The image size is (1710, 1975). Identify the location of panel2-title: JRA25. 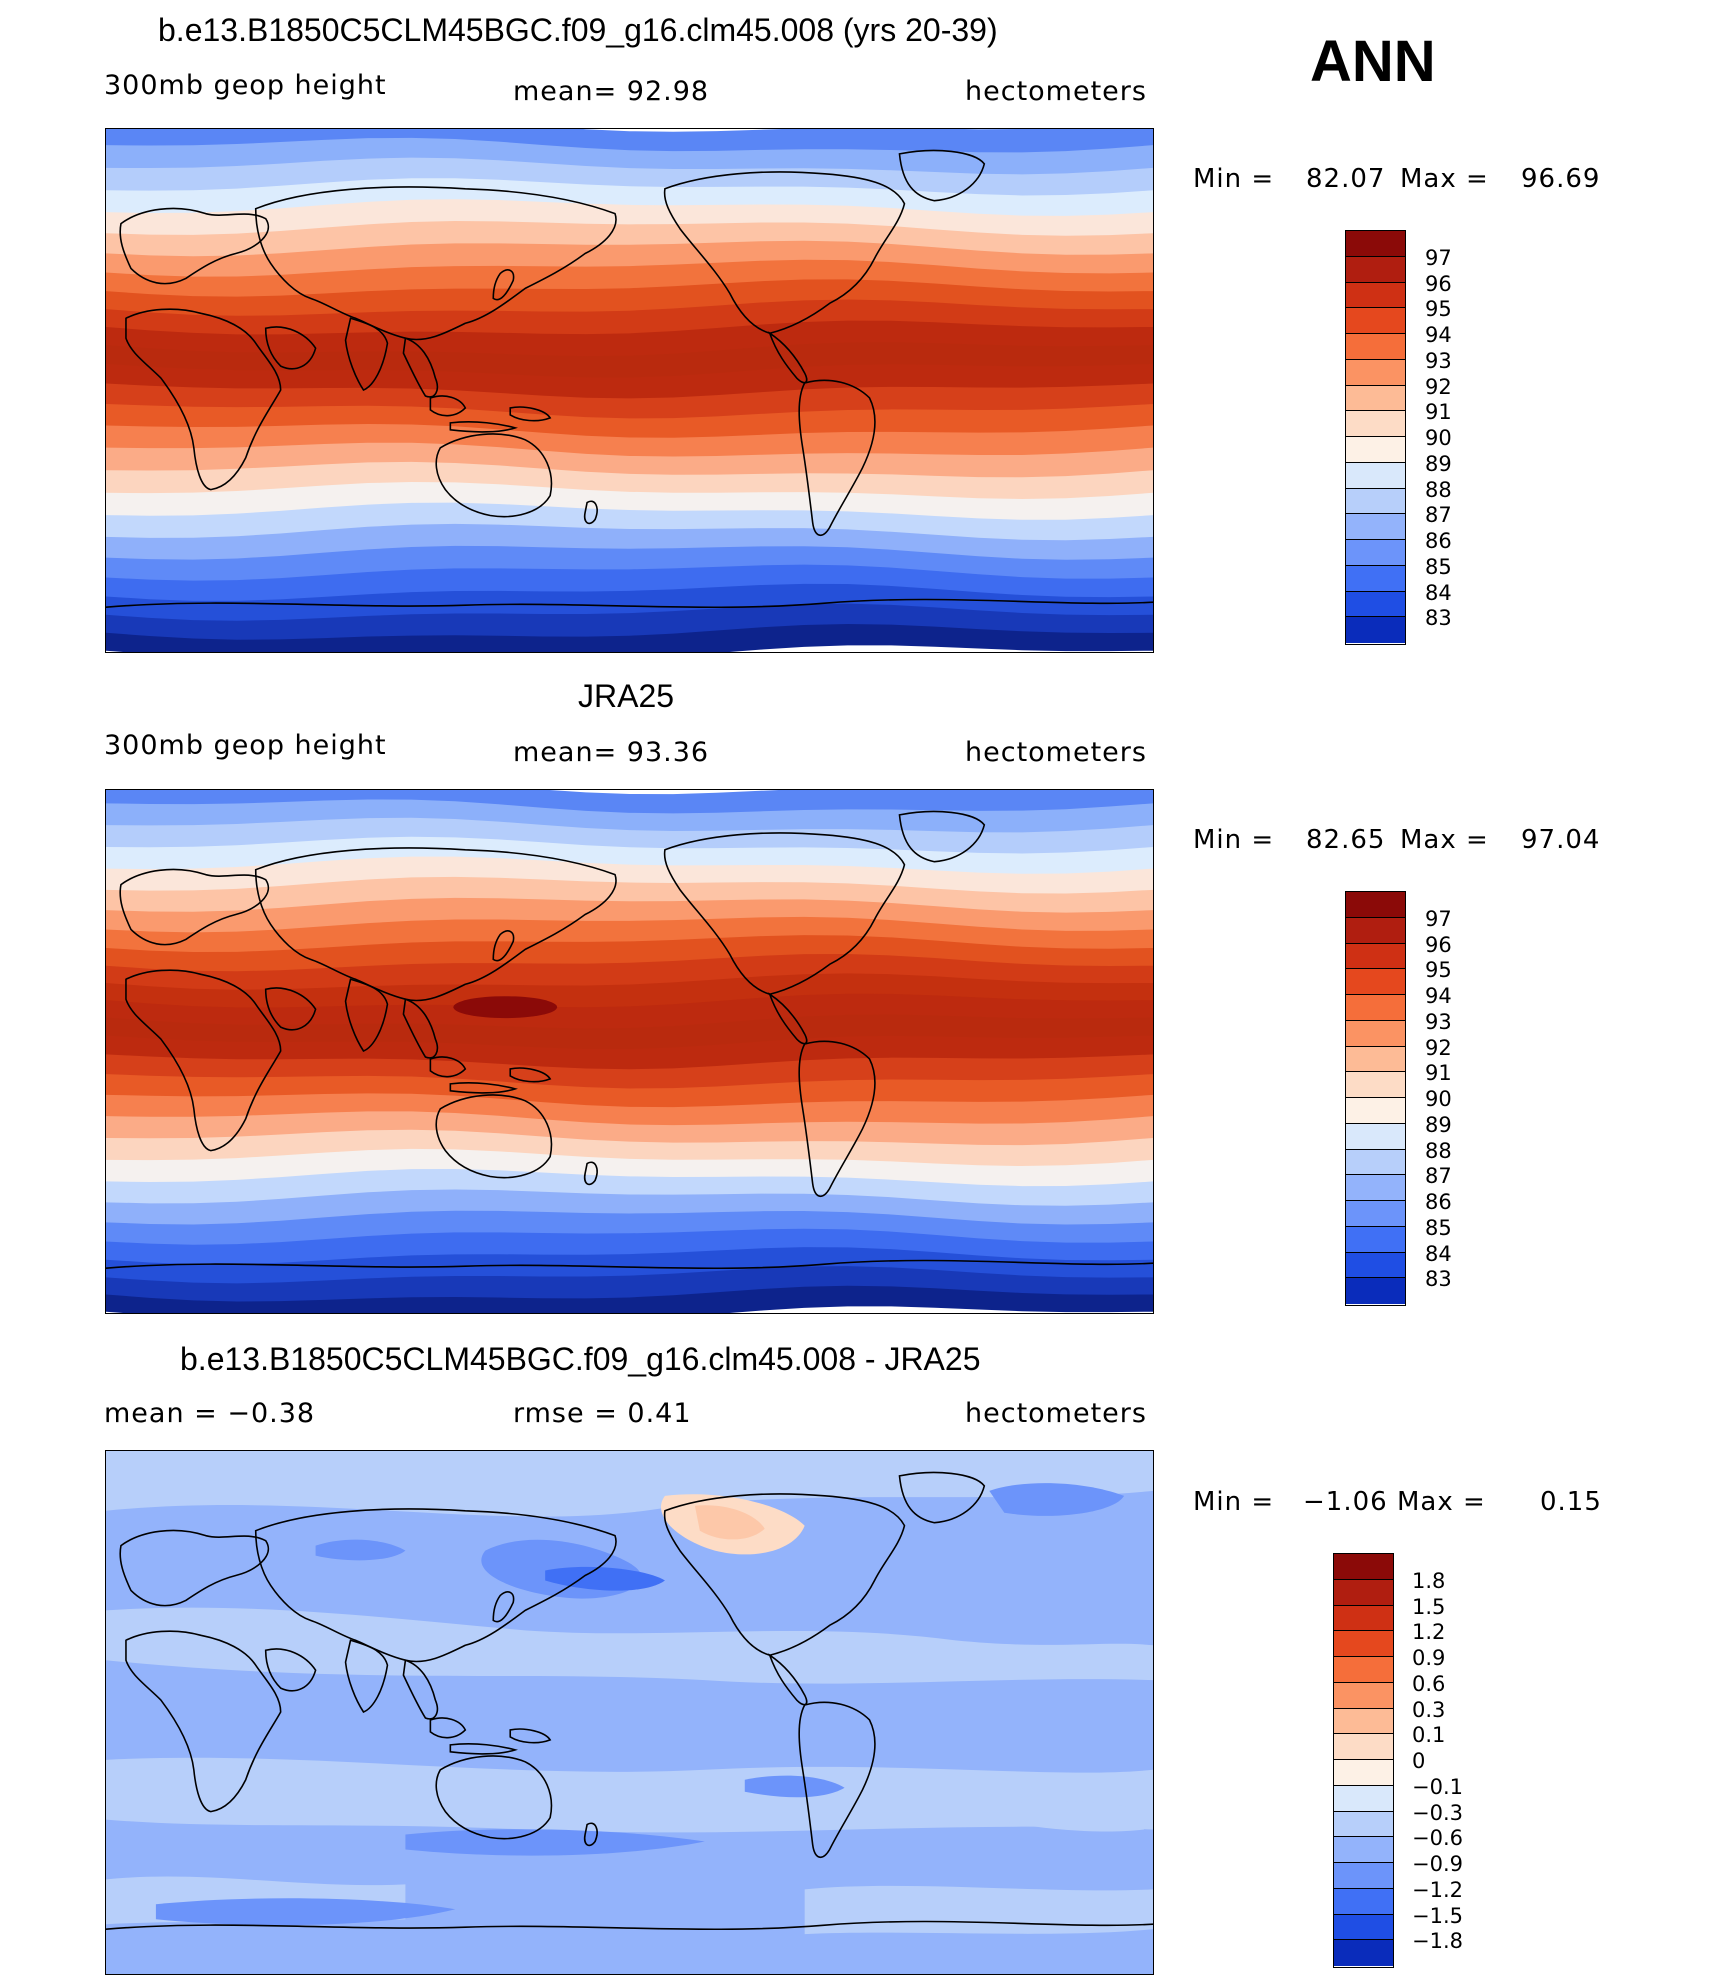
(626, 696).